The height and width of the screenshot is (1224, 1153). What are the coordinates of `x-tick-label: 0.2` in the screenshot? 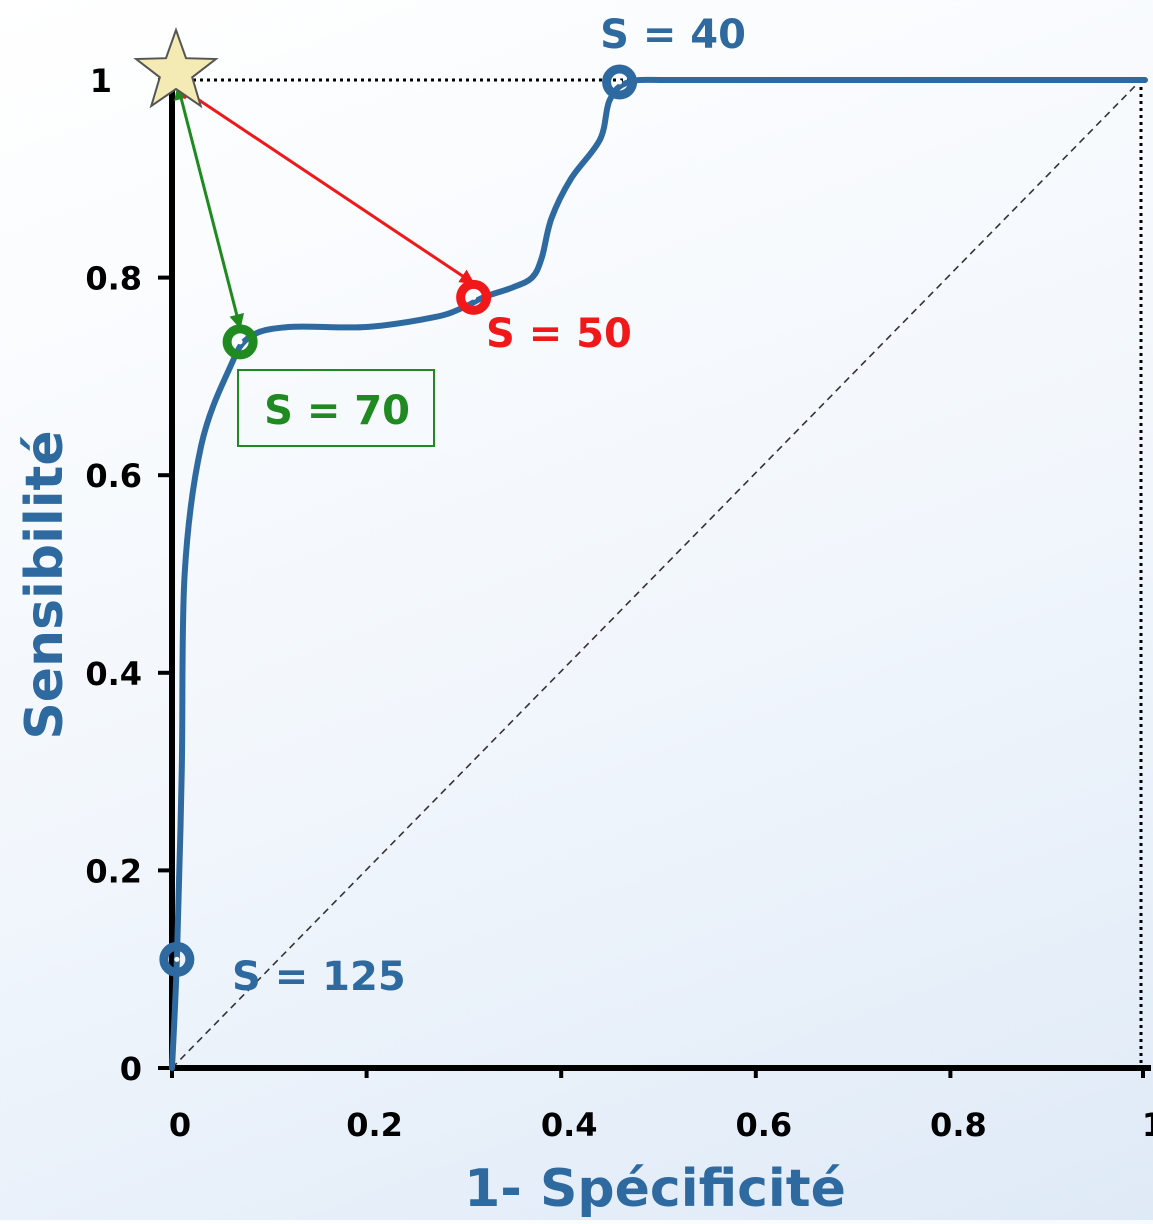 It's located at (374, 1125).